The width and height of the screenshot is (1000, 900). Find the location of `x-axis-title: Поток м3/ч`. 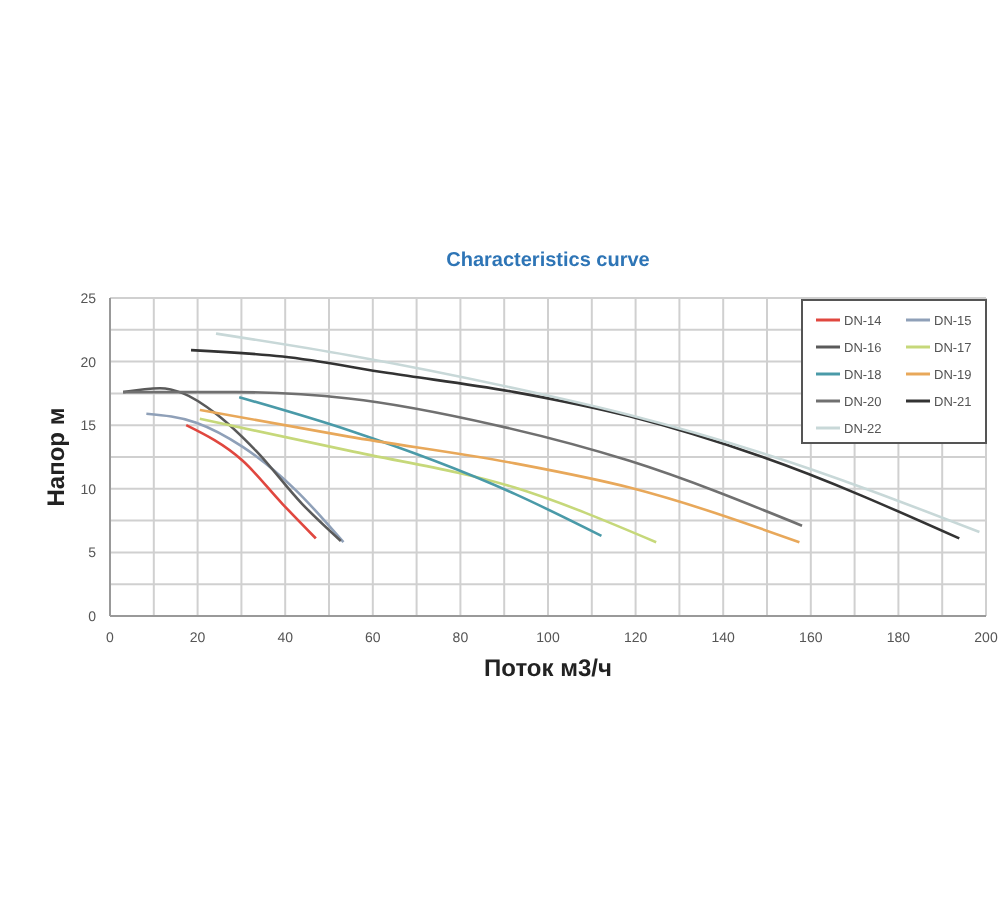

x-axis-title: Поток м3/ч is located at coordinates (548, 668).